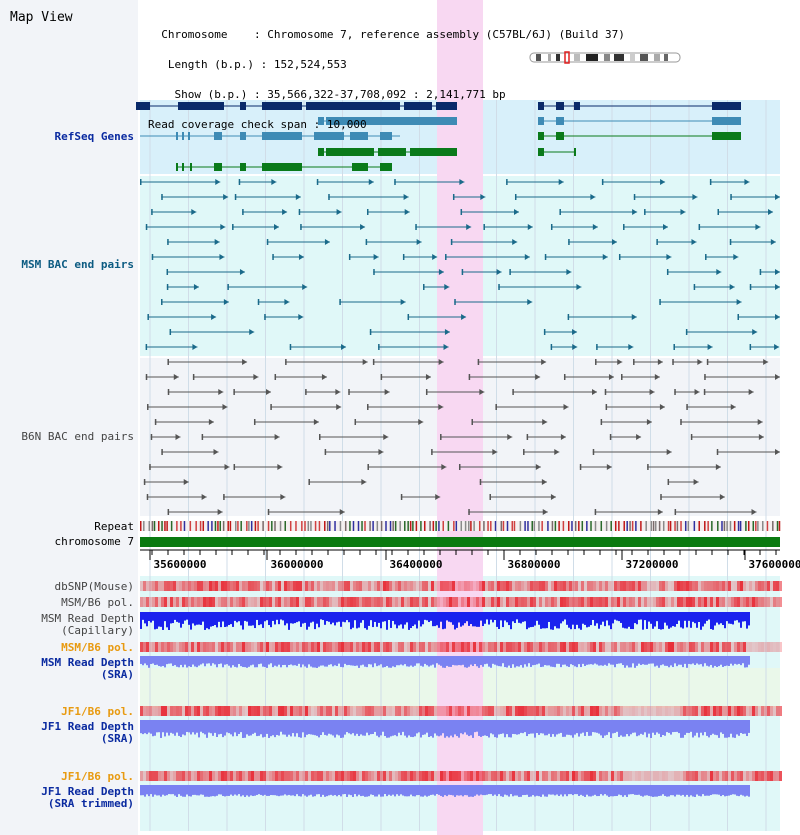 This screenshot has width=800, height=835. Describe the element at coordinates (97, 776) in the screenshot. I see `track-label-jf1-b6-pol-2: JF1/B6 pol.` at that location.